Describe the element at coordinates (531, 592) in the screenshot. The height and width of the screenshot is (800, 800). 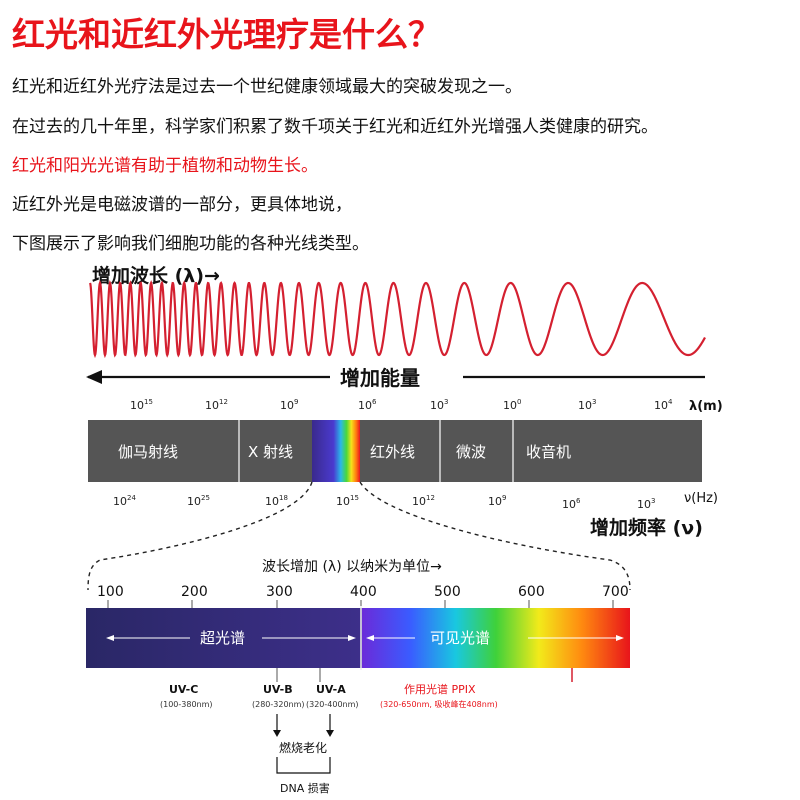
I see `nm-tick-600: 600` at that location.